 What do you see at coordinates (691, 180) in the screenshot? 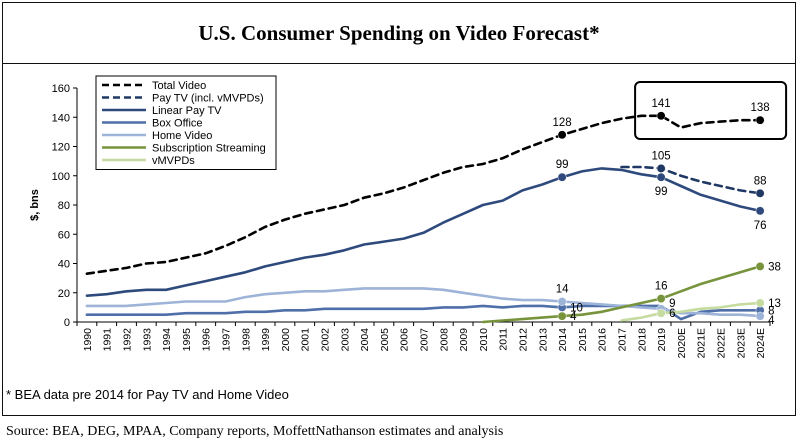
I see `series-line-pay-tv-incl-vmvpds-` at bounding box center [691, 180].